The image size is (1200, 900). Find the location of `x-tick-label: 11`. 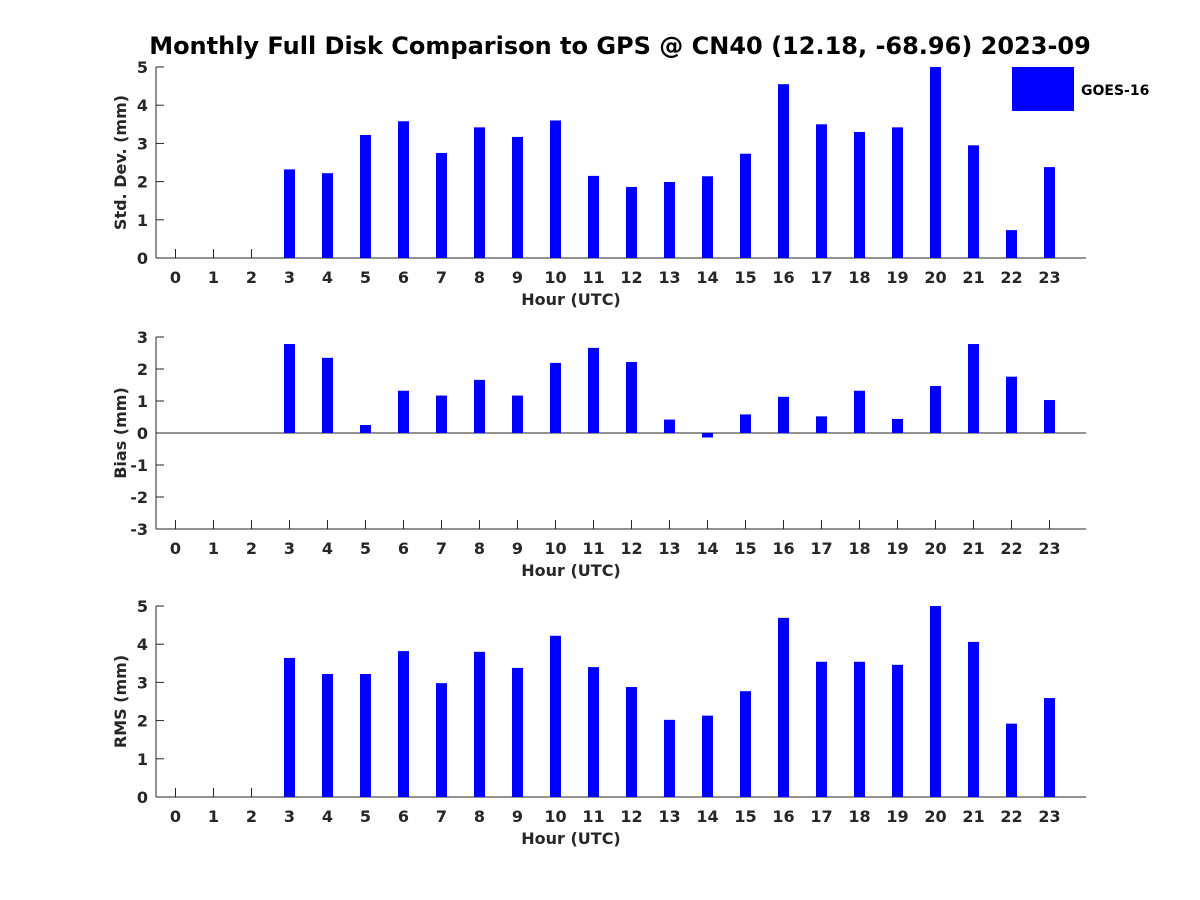

x-tick-label: 11 is located at coordinates (593, 548).